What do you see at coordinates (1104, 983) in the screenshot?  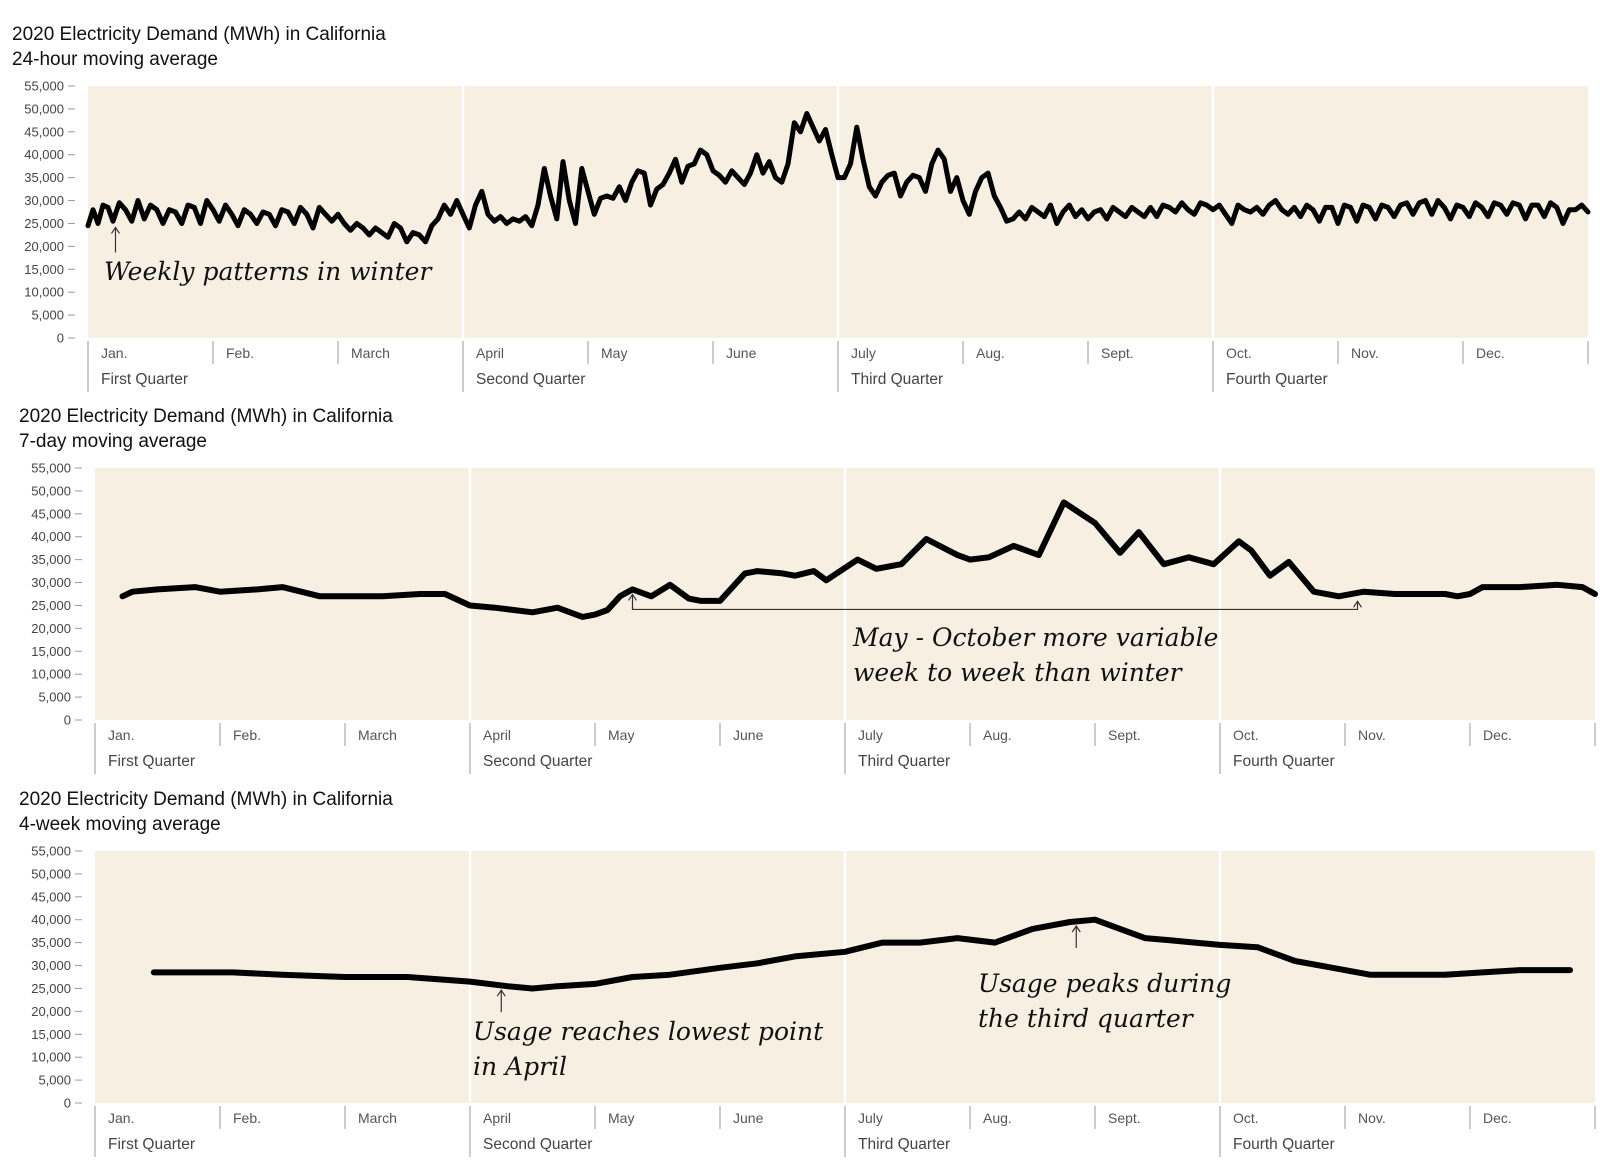 I see `annotation-peak-line-1: Usage peaks during` at bounding box center [1104, 983].